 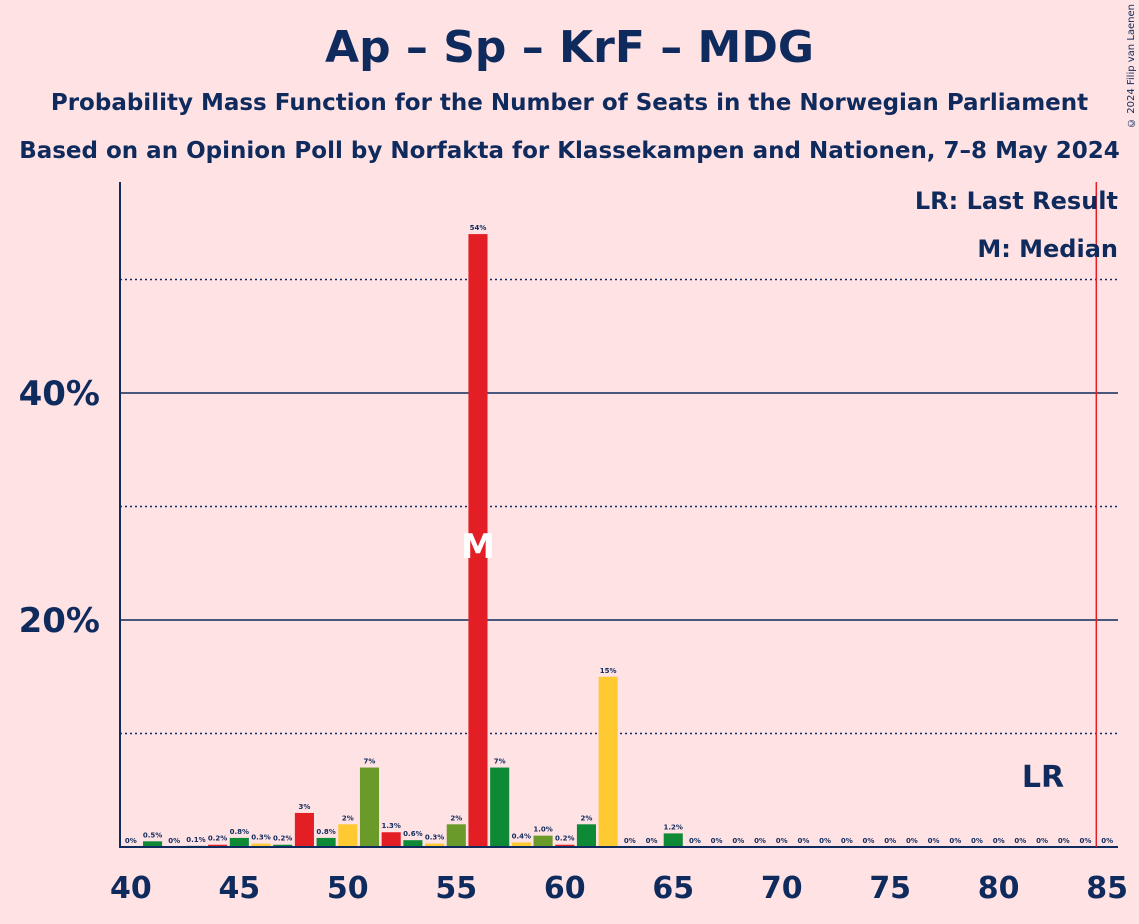 What do you see at coordinates (1016, 201) in the screenshot?
I see `legend-last-result: LR: Last Result` at bounding box center [1016, 201].